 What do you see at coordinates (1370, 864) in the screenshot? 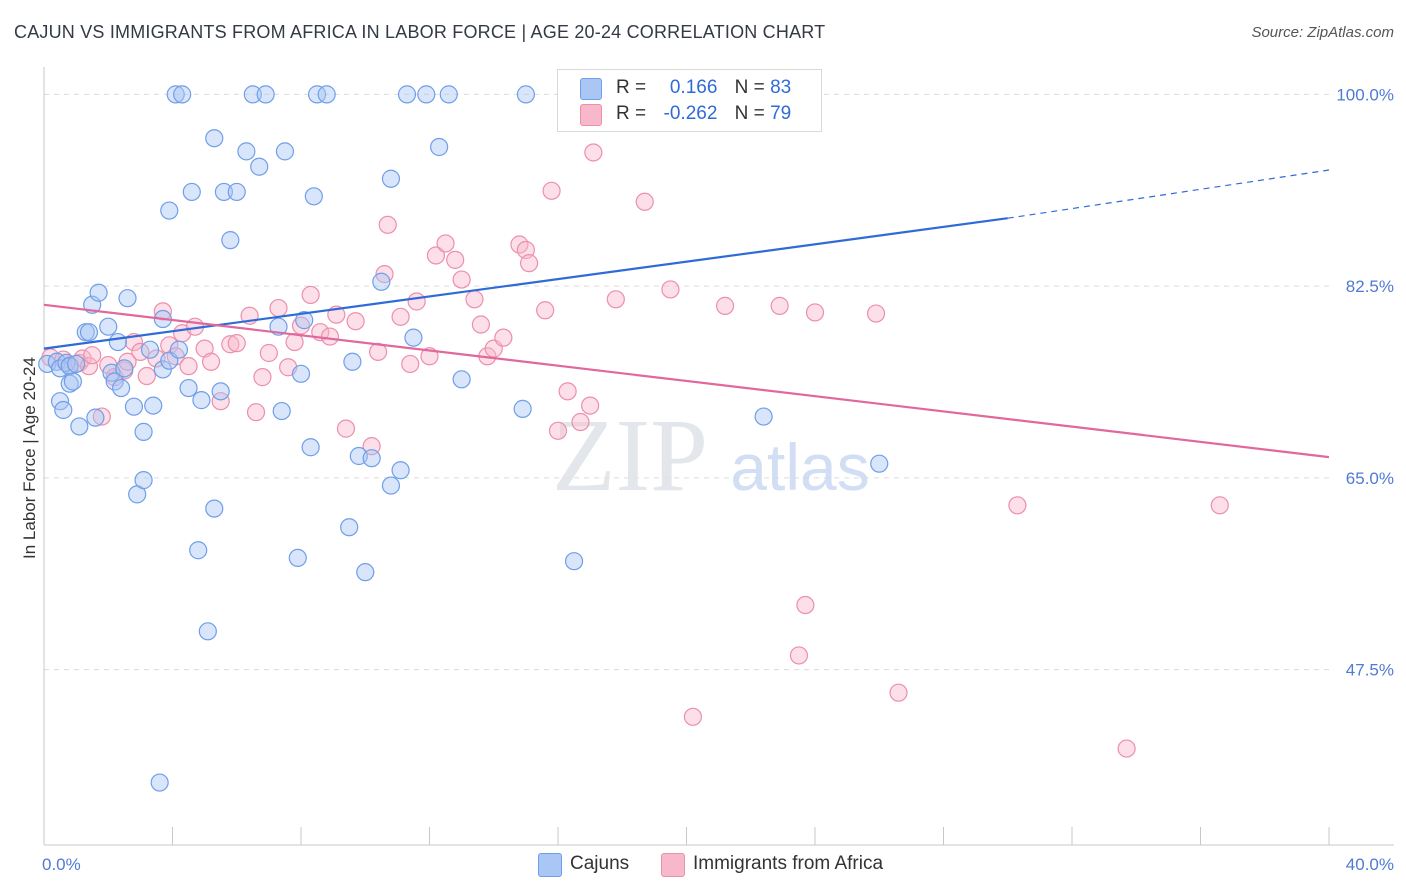
I see `x-tick-label: 40.0%` at bounding box center [1370, 864].